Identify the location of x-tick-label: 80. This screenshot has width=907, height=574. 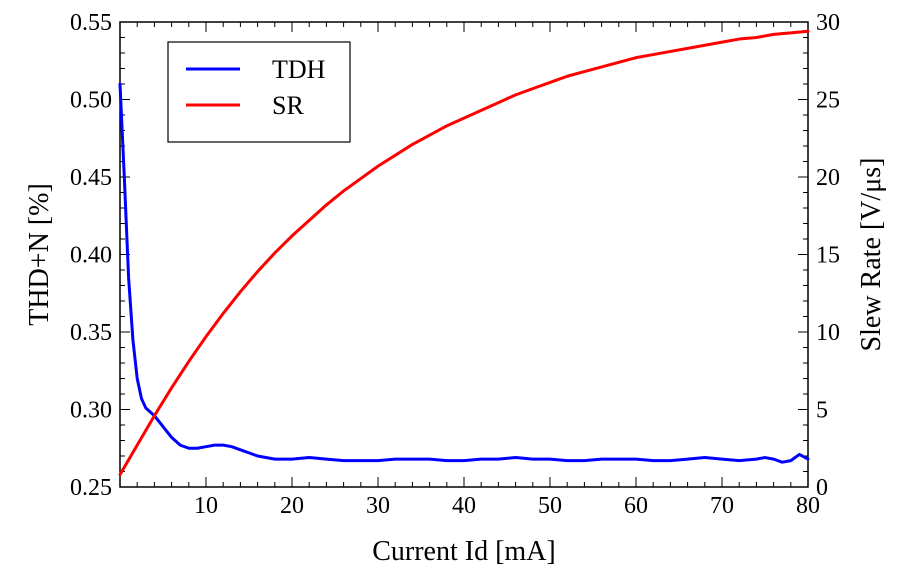
(808, 506).